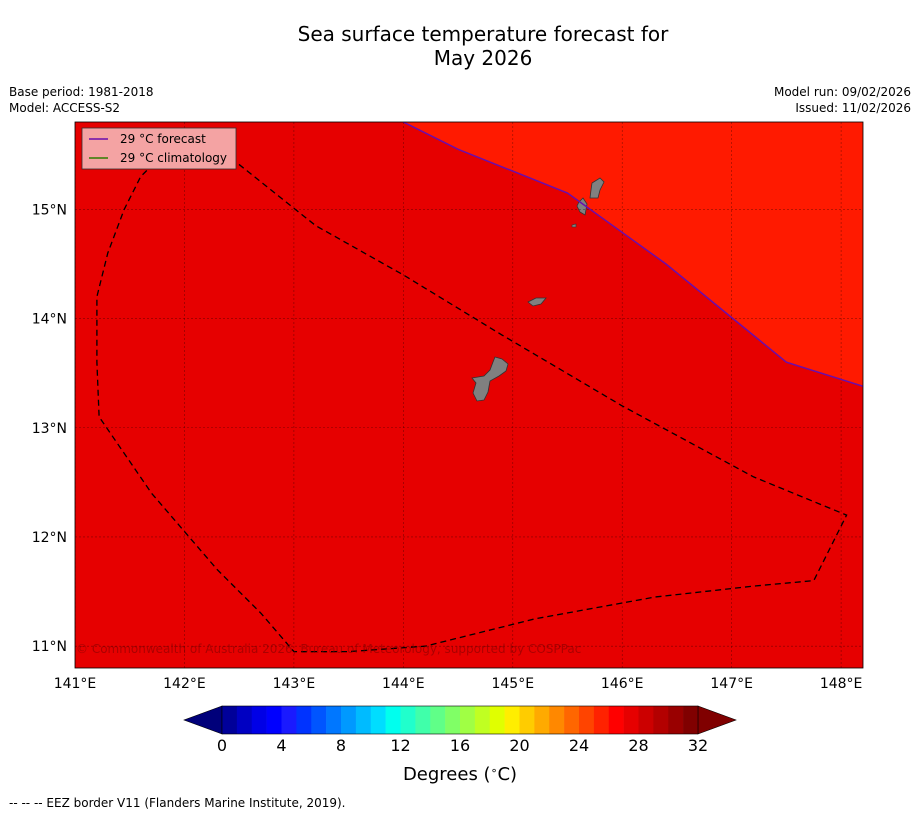 This screenshot has width=919, height=816. What do you see at coordinates (579, 745) in the screenshot?
I see `colorbar-tick-label: 24` at bounding box center [579, 745].